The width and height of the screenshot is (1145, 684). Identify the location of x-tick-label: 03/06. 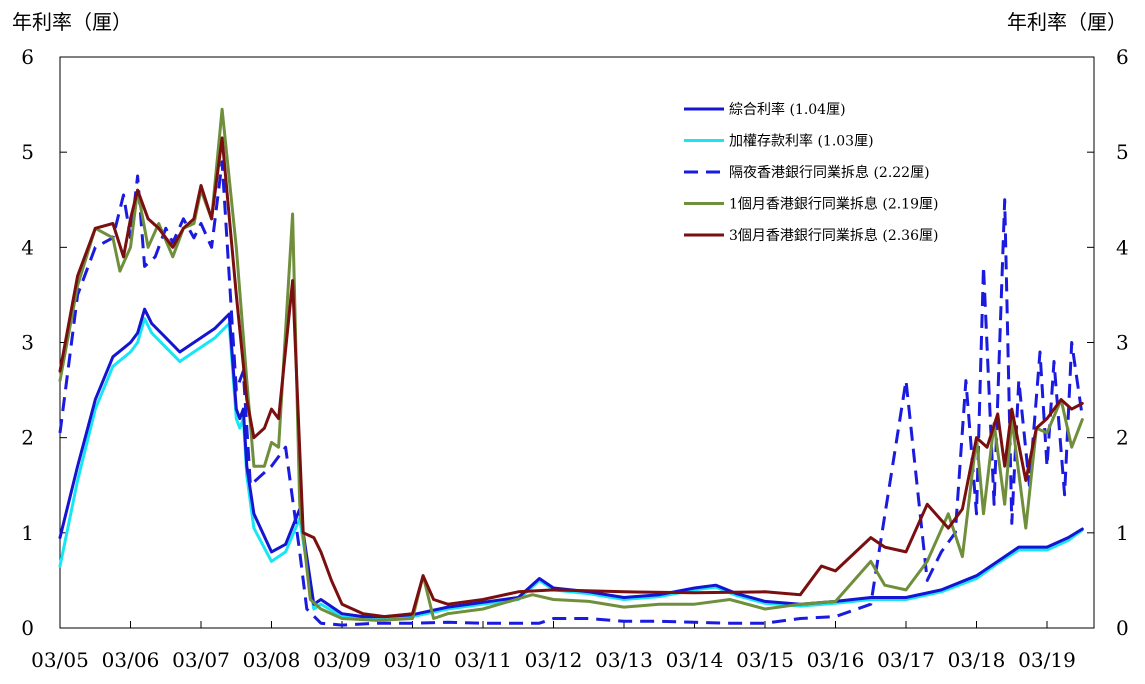
(131, 660).